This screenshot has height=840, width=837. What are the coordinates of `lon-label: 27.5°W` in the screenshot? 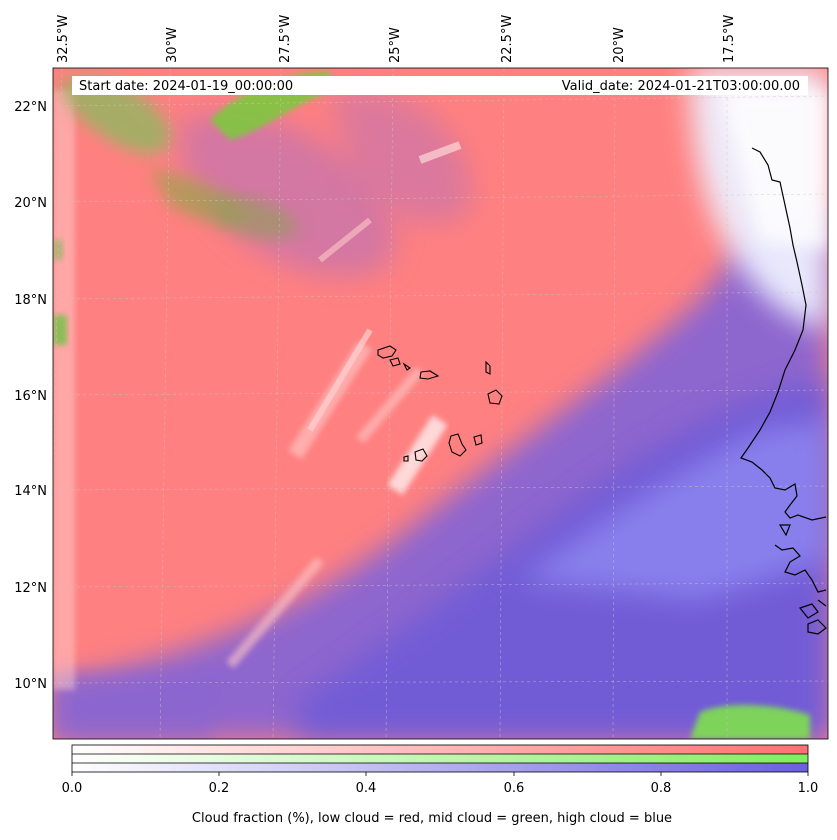 It's located at (285, 39).